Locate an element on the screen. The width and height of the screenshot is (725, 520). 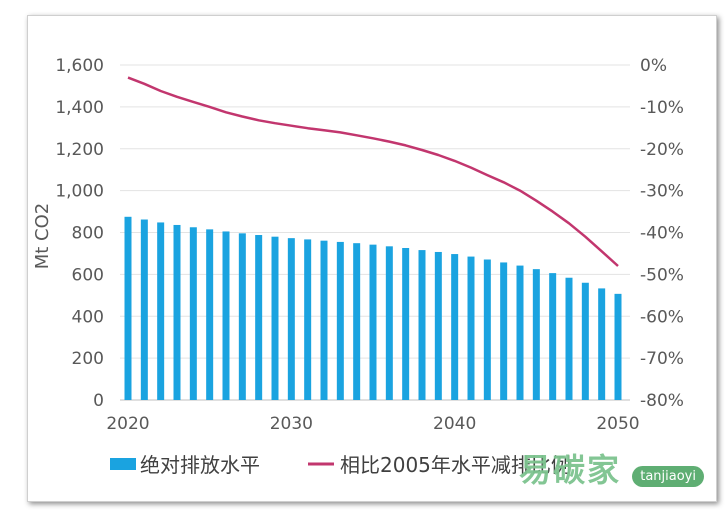
legend: 绝对排放水平 相比2005年水平减排比例 is located at coordinates (340, 465).